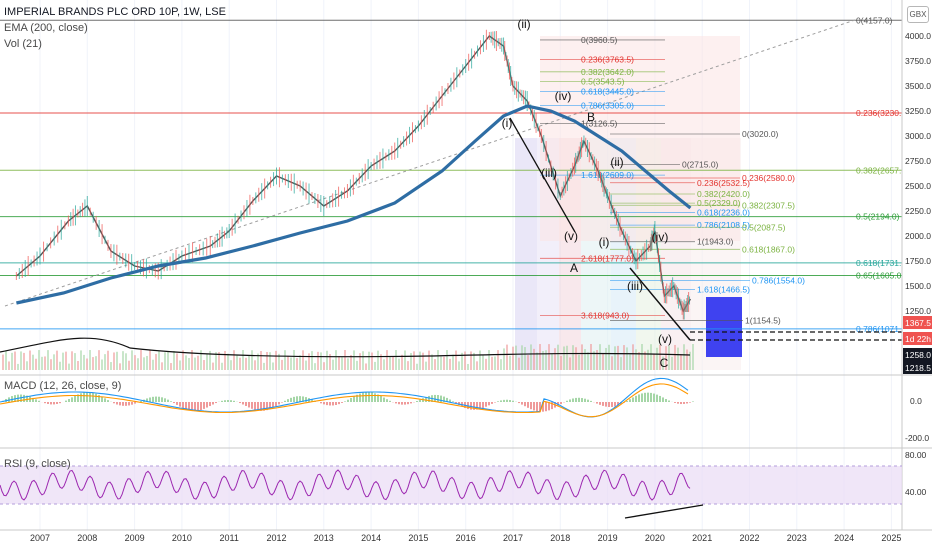 The height and width of the screenshot is (550, 932). Describe the element at coordinates (763, 321) in the screenshot. I see `fib-low-label: 1(1154.5)` at that location.